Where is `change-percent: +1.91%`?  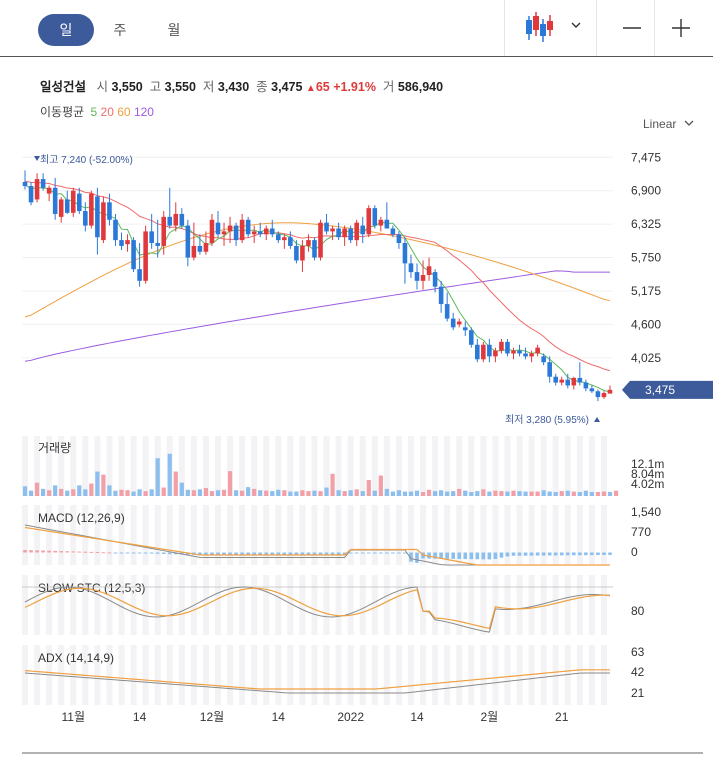 change-percent: +1.91% is located at coordinates (354, 87).